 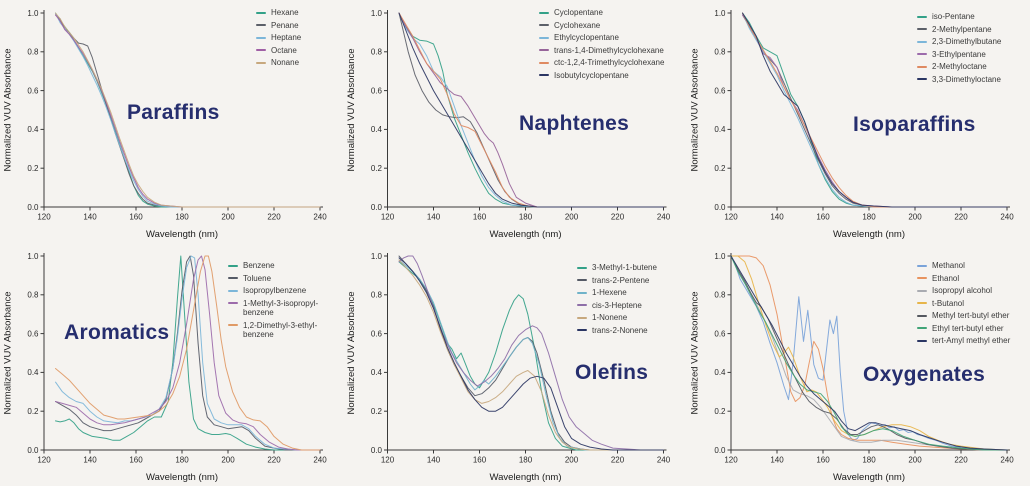 What do you see at coordinates (946, 278) in the screenshot?
I see `legend-label: Ethanol` at bounding box center [946, 278].